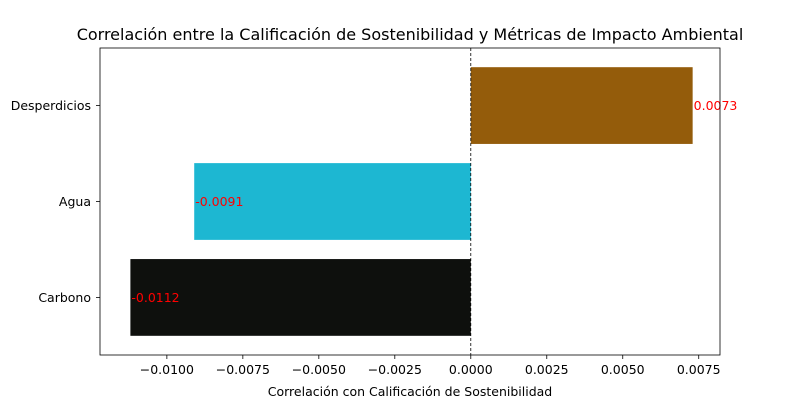  What do you see at coordinates (716, 105) in the screenshot?
I see `data-label-desperdicios: 0.0073` at bounding box center [716, 105].